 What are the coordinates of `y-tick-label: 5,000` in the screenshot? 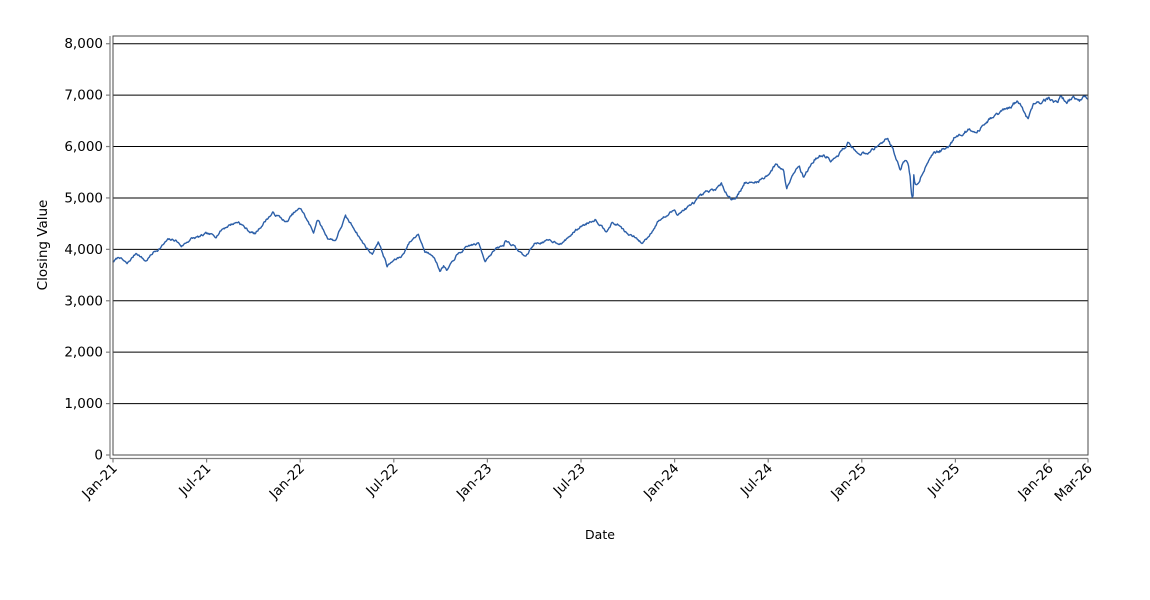 It's located at (83, 198).